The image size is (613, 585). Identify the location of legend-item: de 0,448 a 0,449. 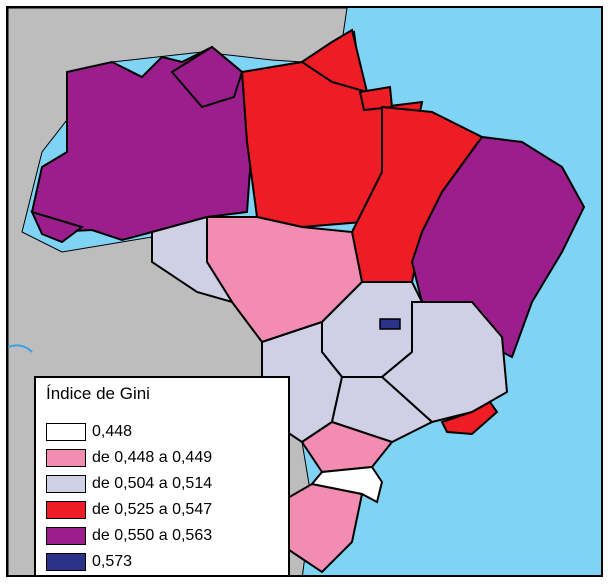
(129, 458).